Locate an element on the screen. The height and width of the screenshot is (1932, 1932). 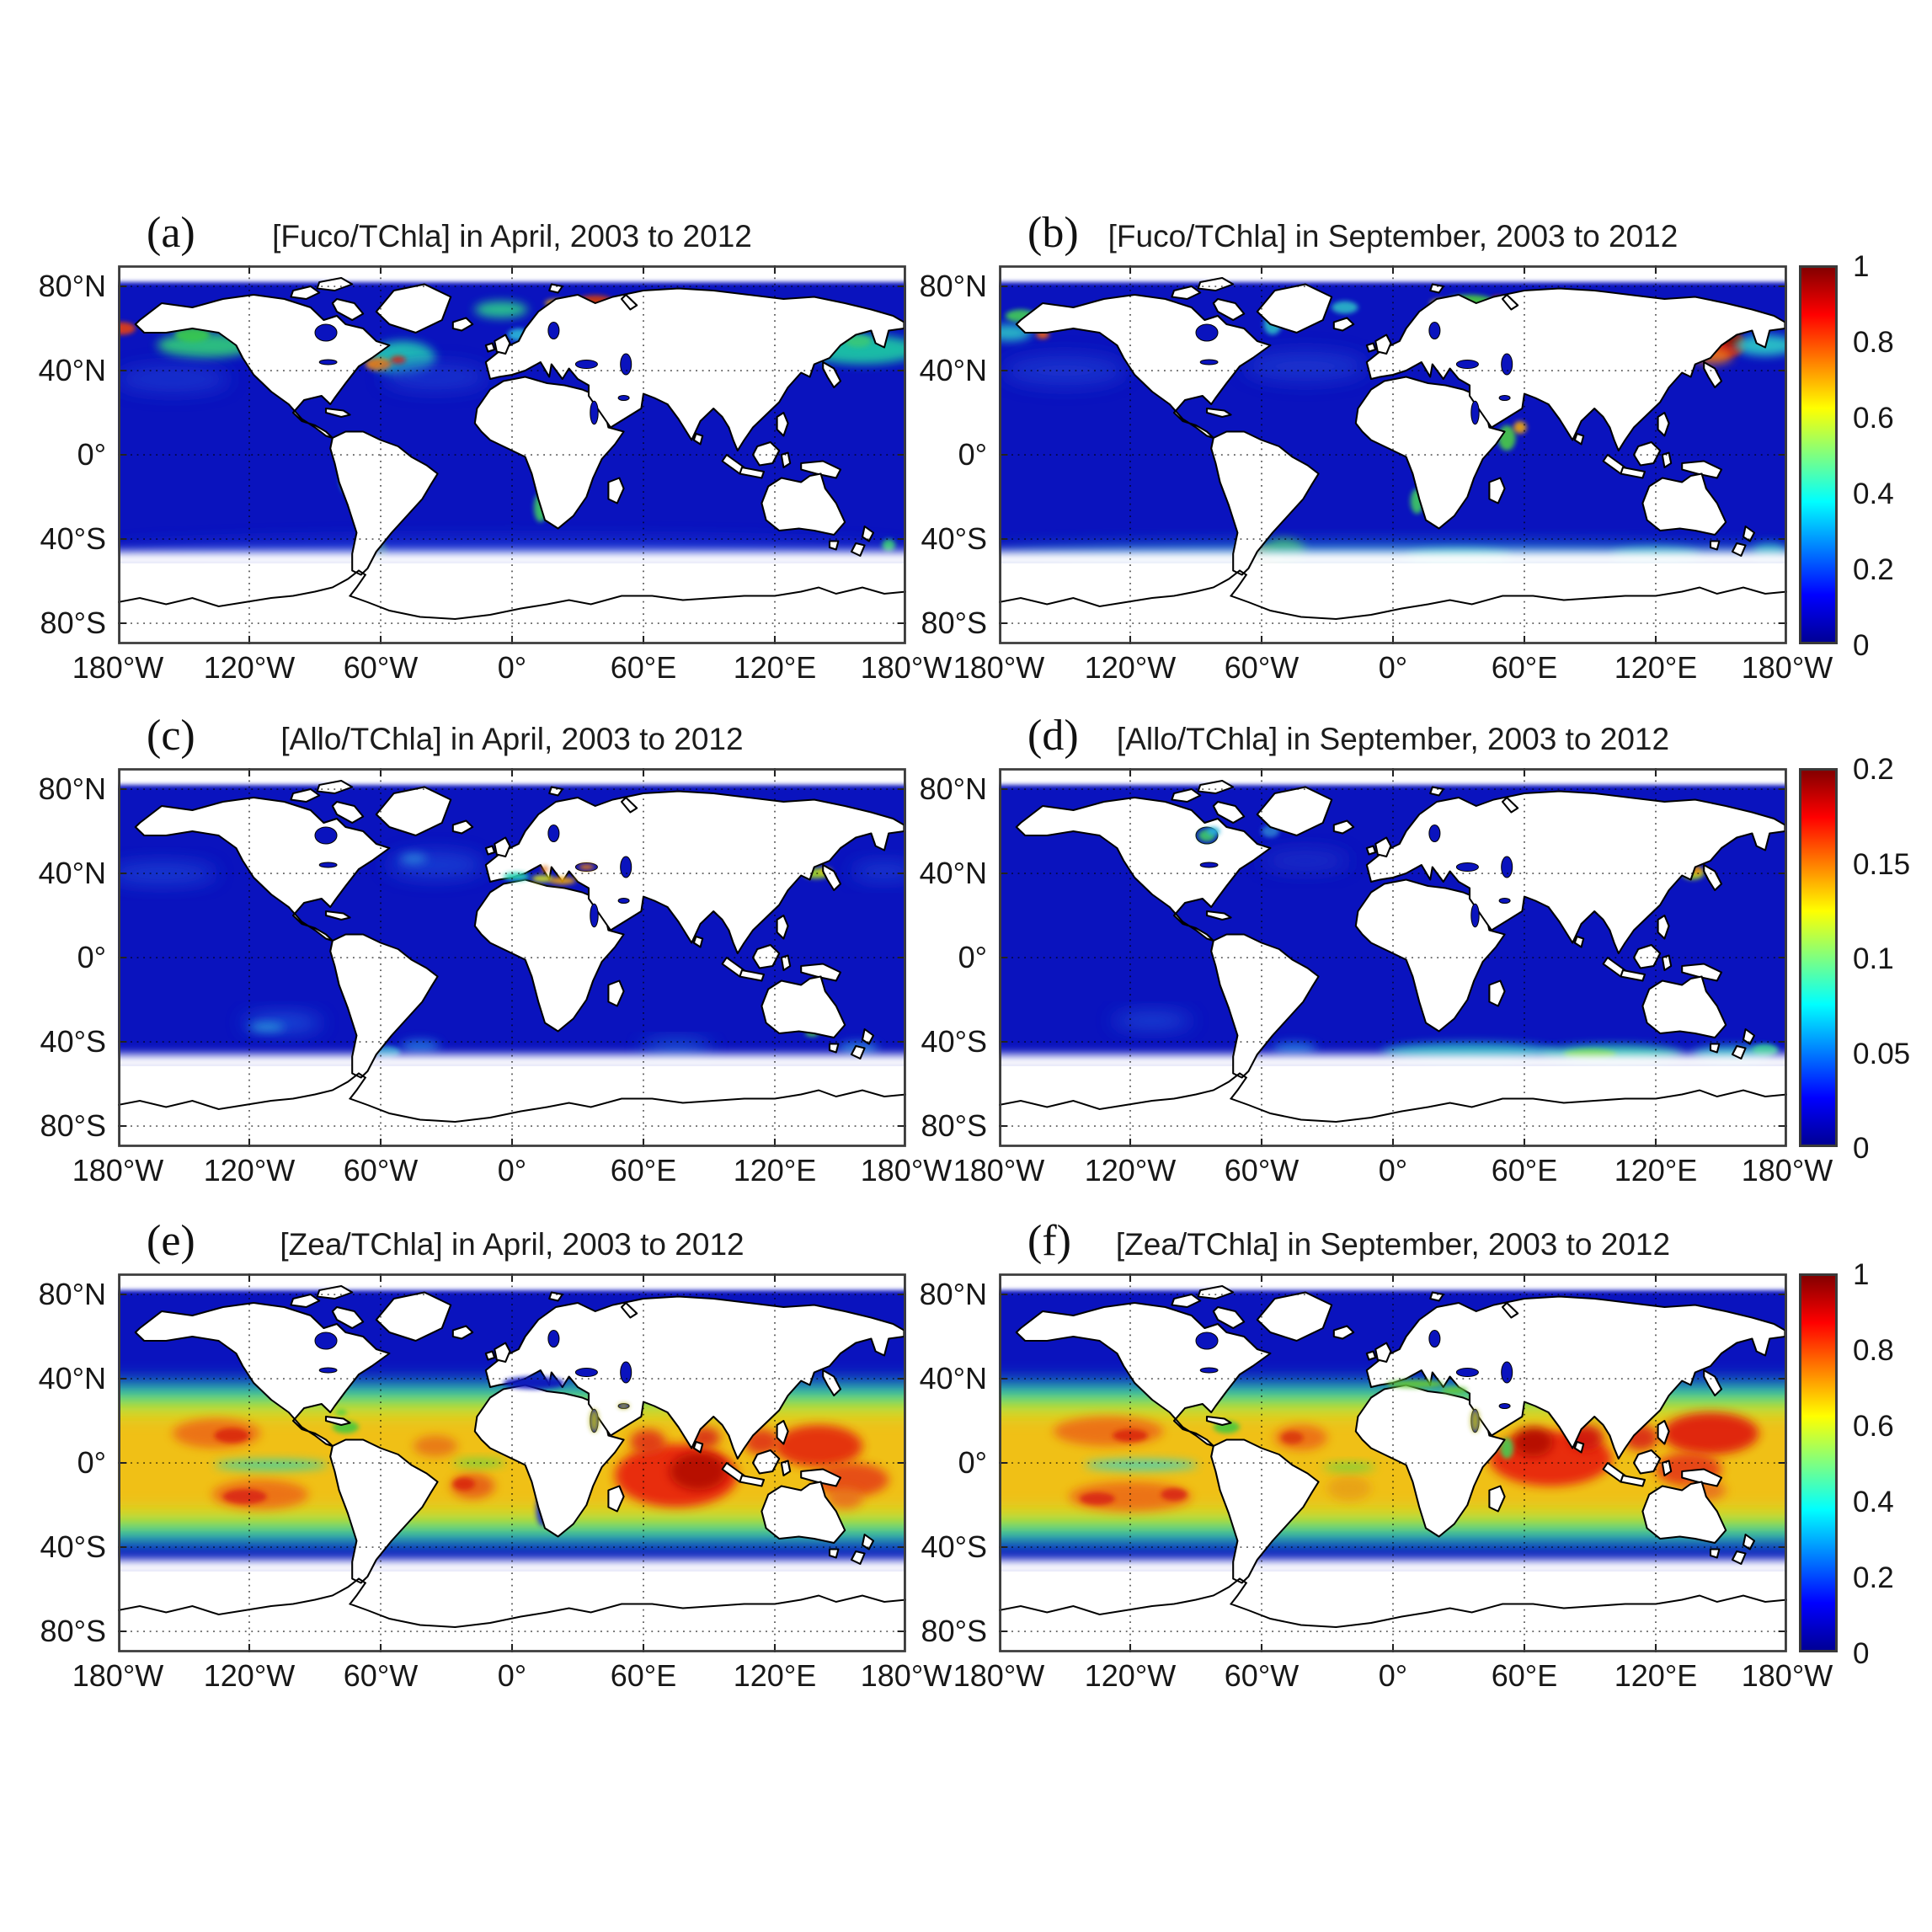
x-tick-c-0: 180°W is located at coordinates (118, 1170).